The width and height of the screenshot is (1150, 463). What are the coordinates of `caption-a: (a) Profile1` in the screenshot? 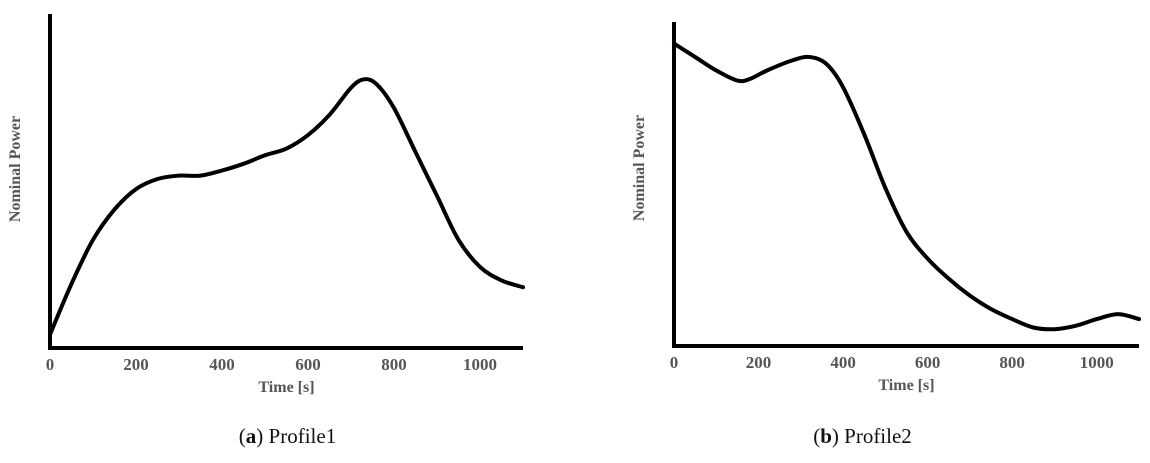 It's located at (287, 436).